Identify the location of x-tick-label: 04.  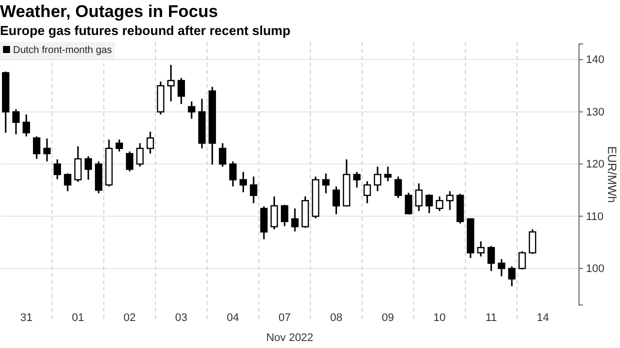
(233, 318).